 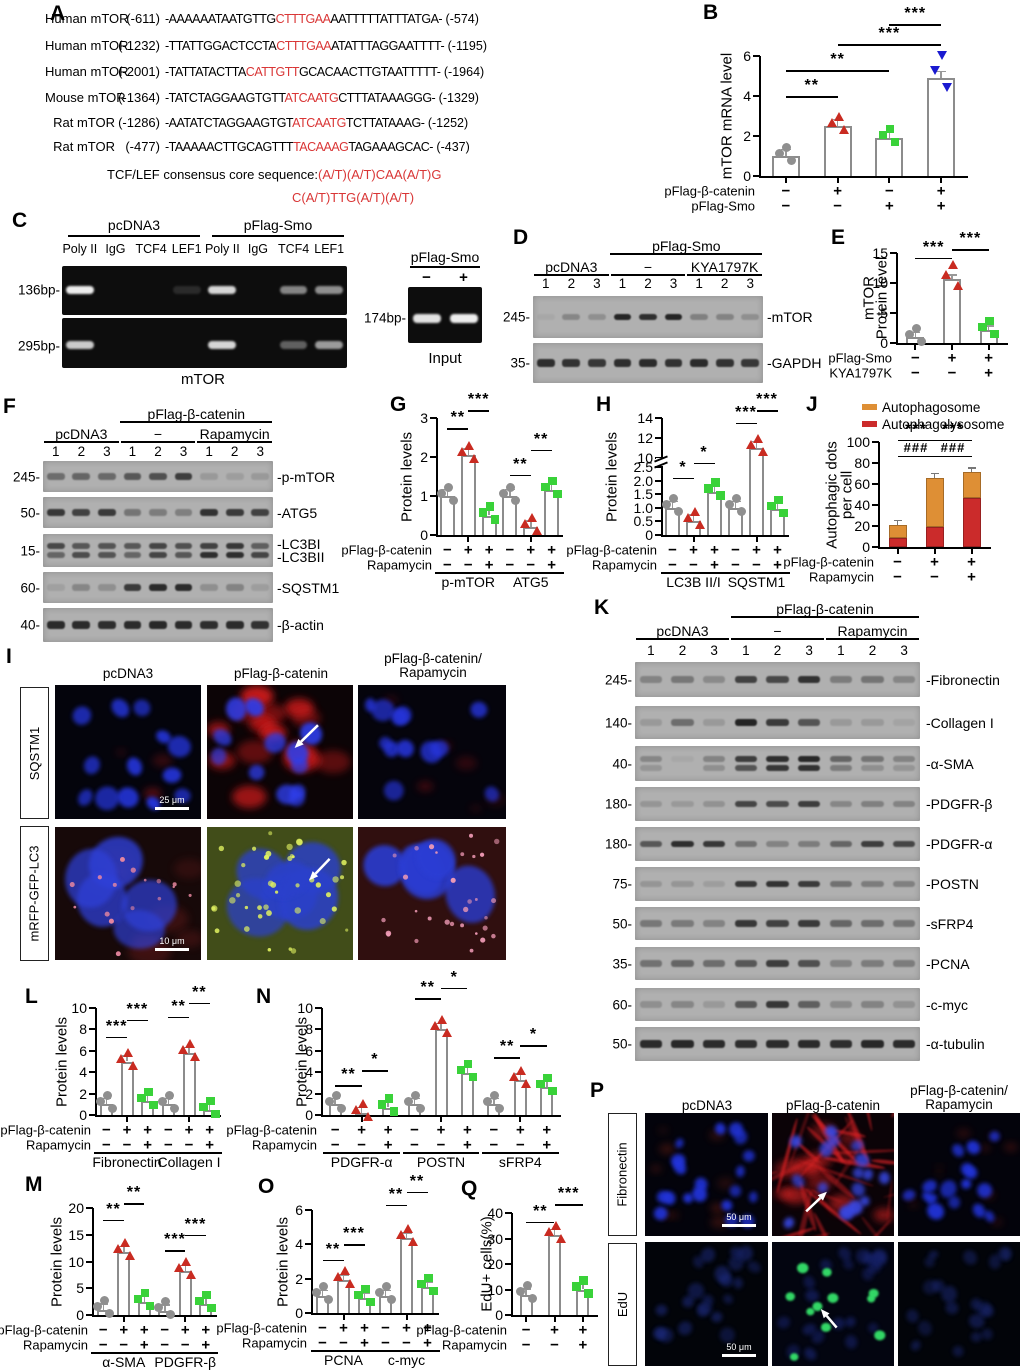 I want to click on group-underline, so click(x=127, y=1153).